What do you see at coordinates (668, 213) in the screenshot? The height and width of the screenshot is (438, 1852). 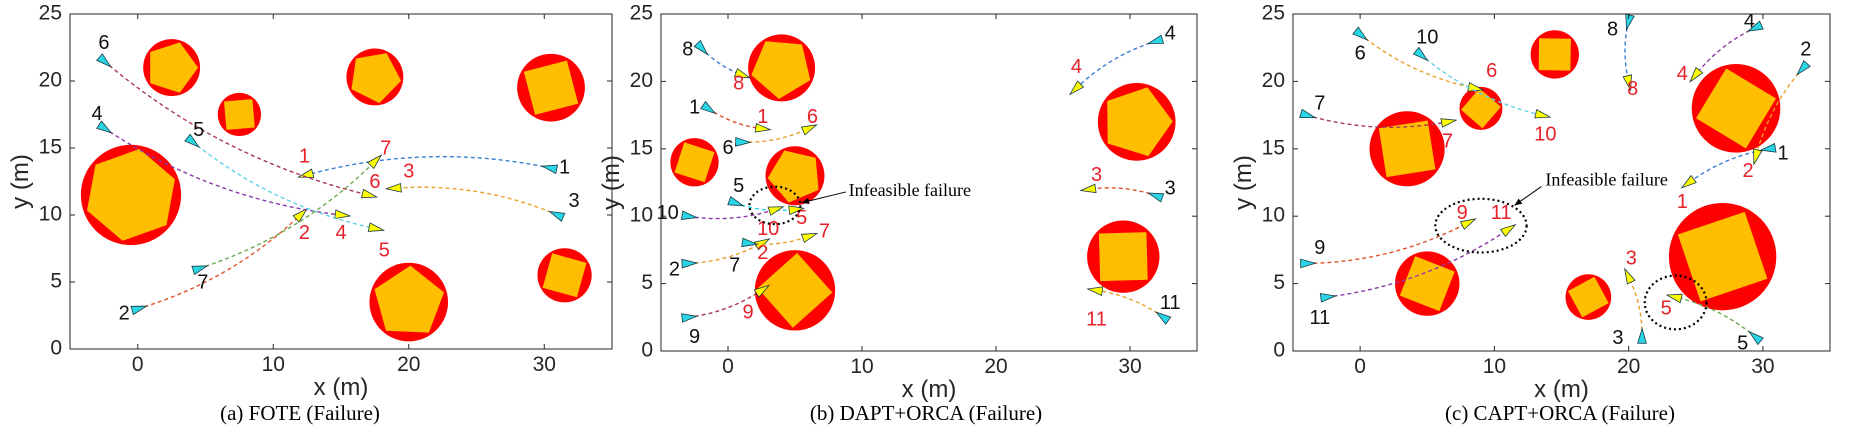 I see `start-label-agent-10: 10` at bounding box center [668, 213].